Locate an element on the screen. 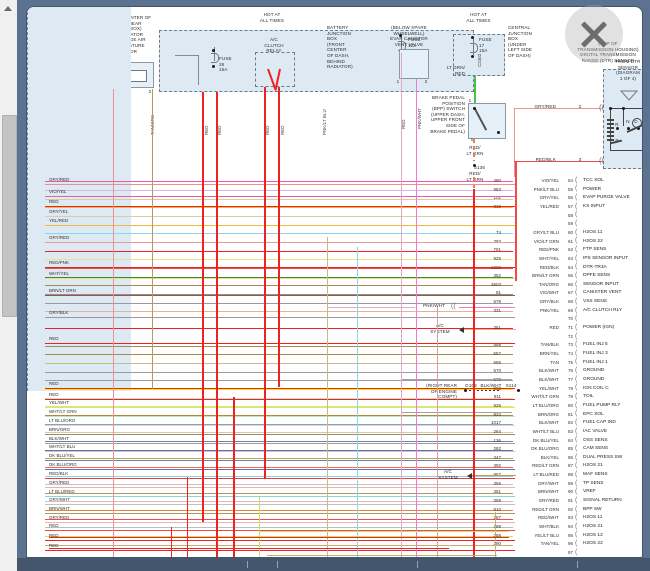 The width and height of the screenshot is (650, 571). pin-circuit-number: 390 is located at coordinates (497, 544).